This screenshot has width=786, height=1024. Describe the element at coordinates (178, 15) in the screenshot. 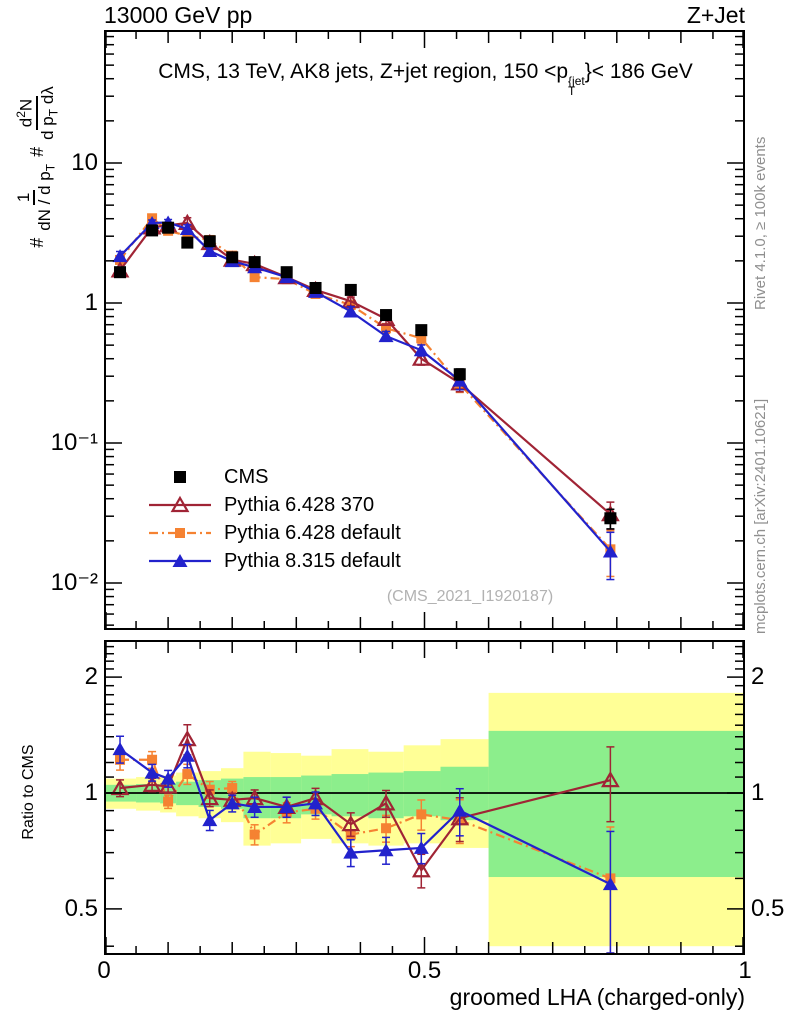

I see `beam-energy-label: 13000 GeV pp` at that location.